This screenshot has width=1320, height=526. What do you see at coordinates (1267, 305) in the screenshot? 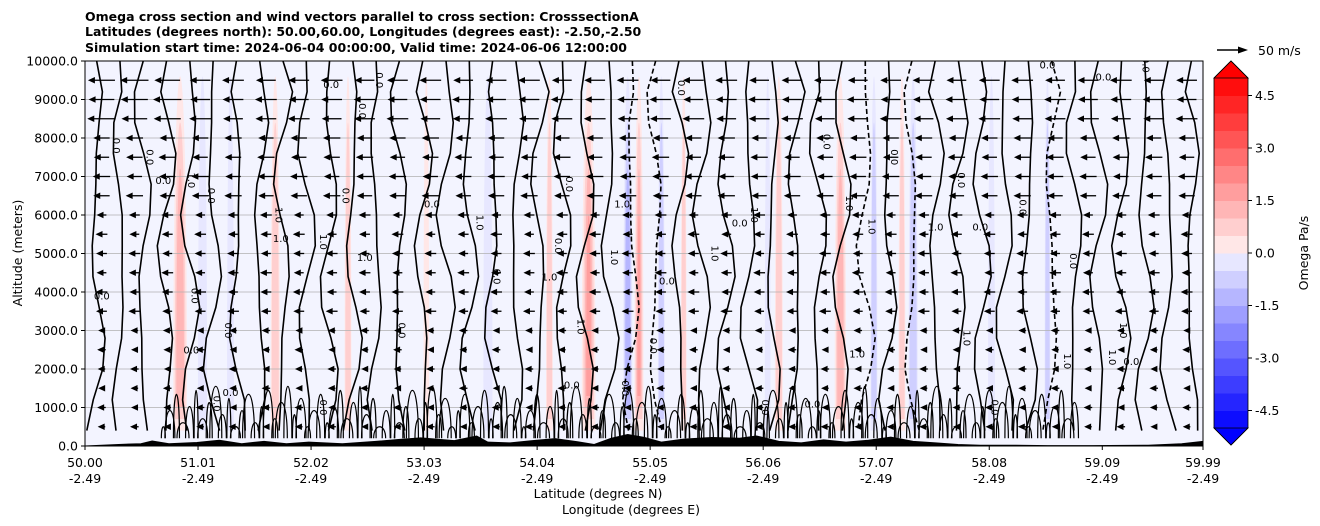
I see `colorbar-tick-label: -1.5` at bounding box center [1267, 305].